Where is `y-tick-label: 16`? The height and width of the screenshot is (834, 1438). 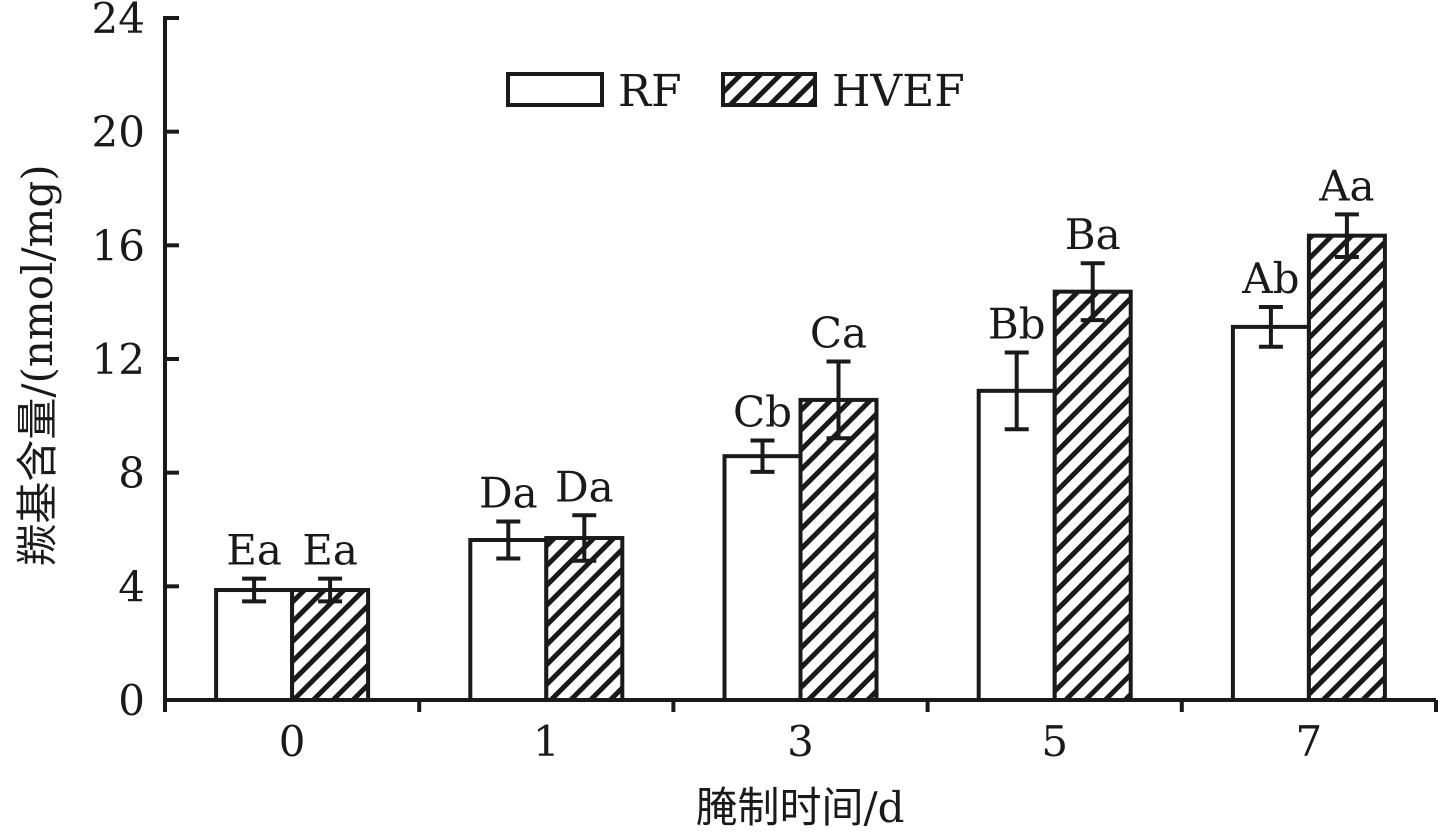 y-tick-label: 16 is located at coordinates (118, 245).